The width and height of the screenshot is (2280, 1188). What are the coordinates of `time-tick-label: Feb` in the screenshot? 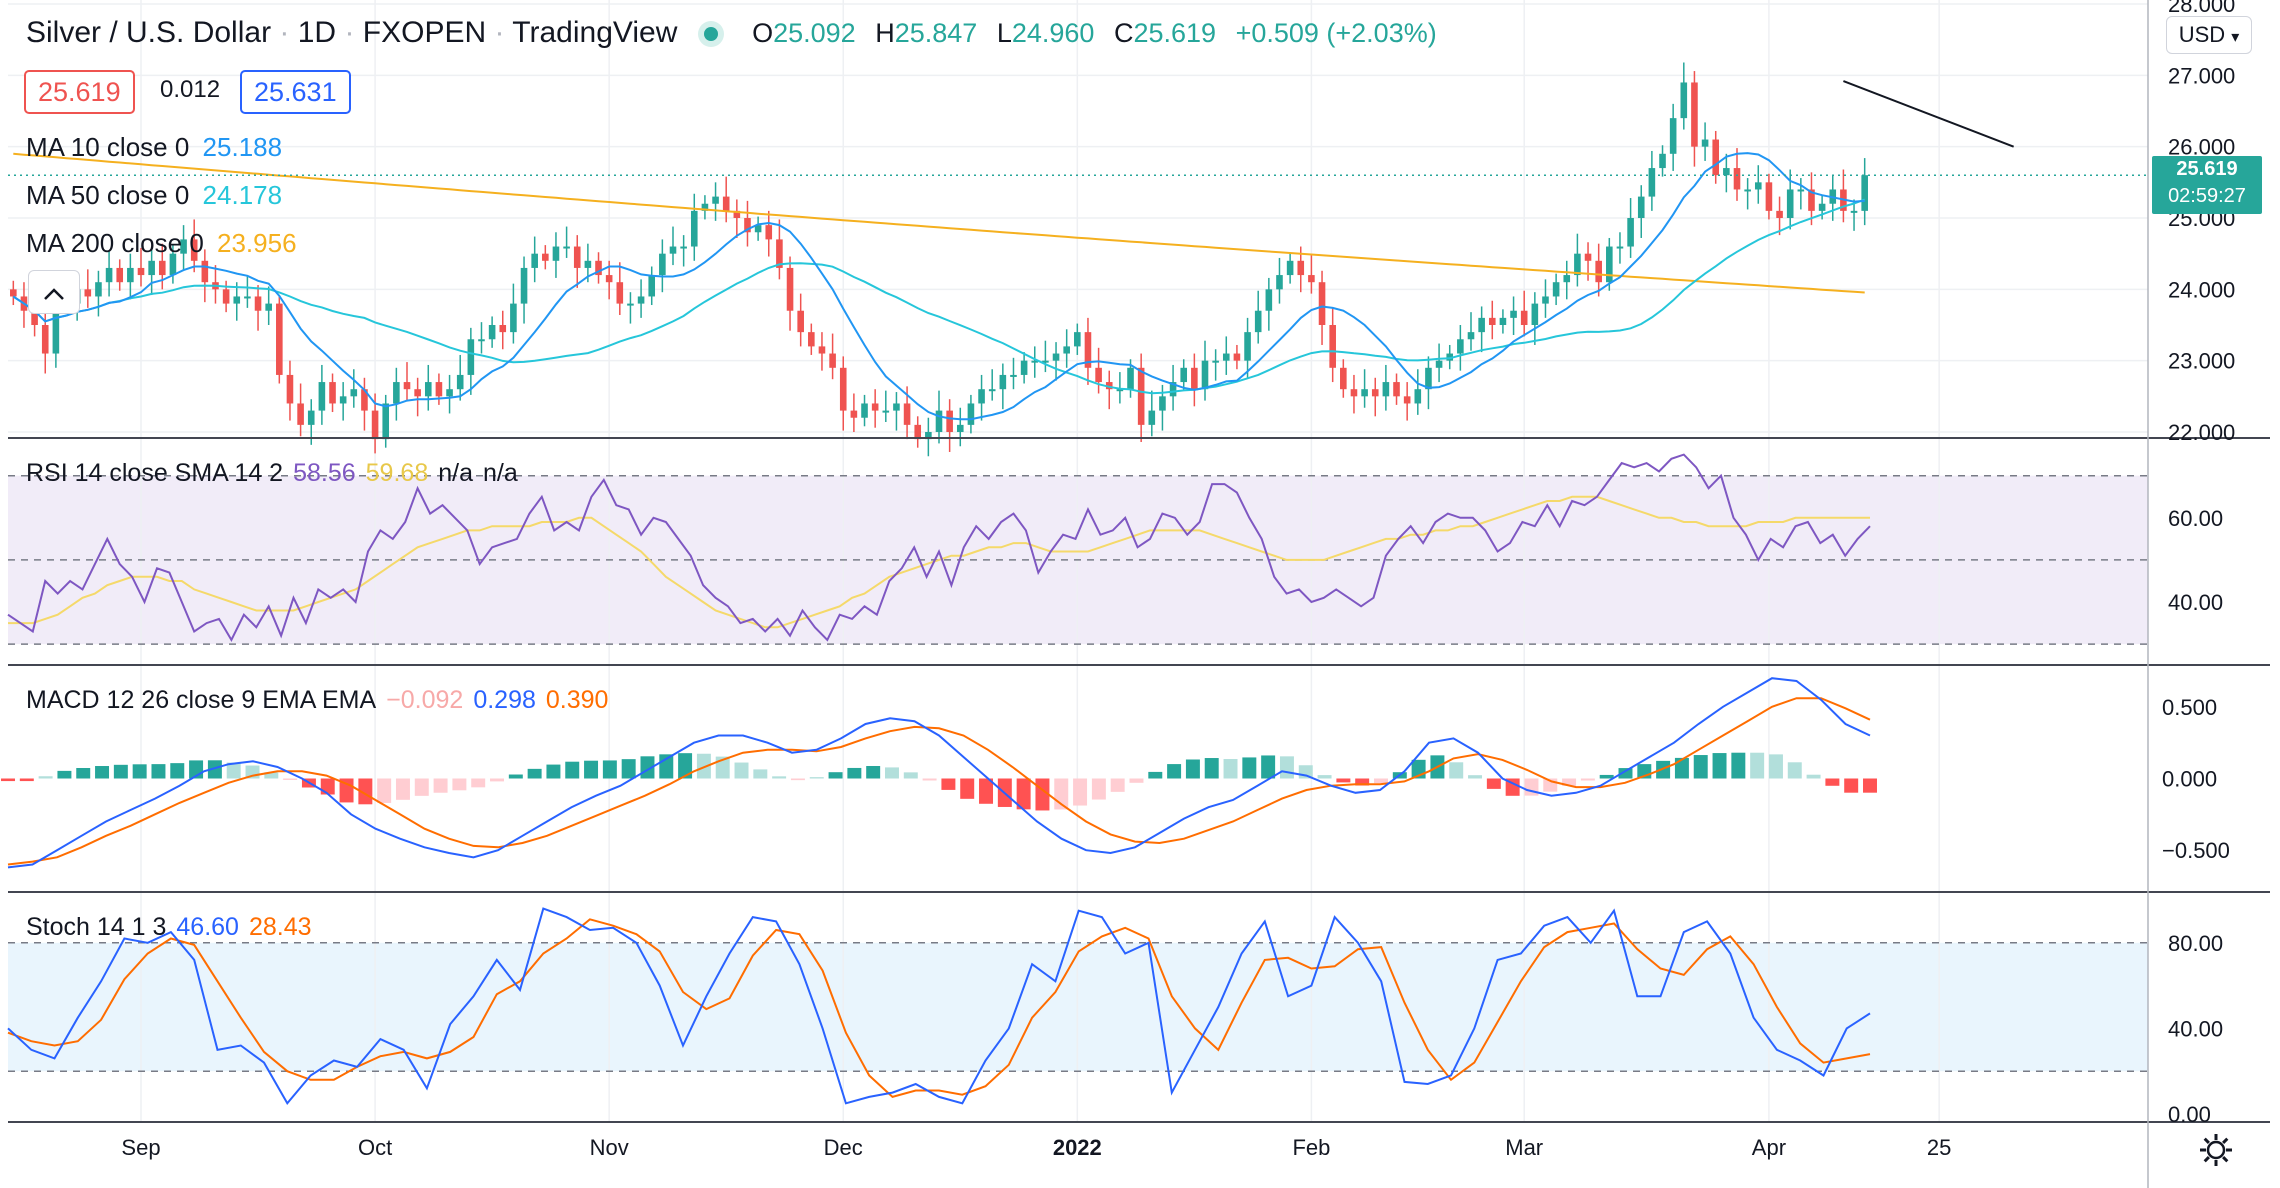 It's located at (1311, 1147).